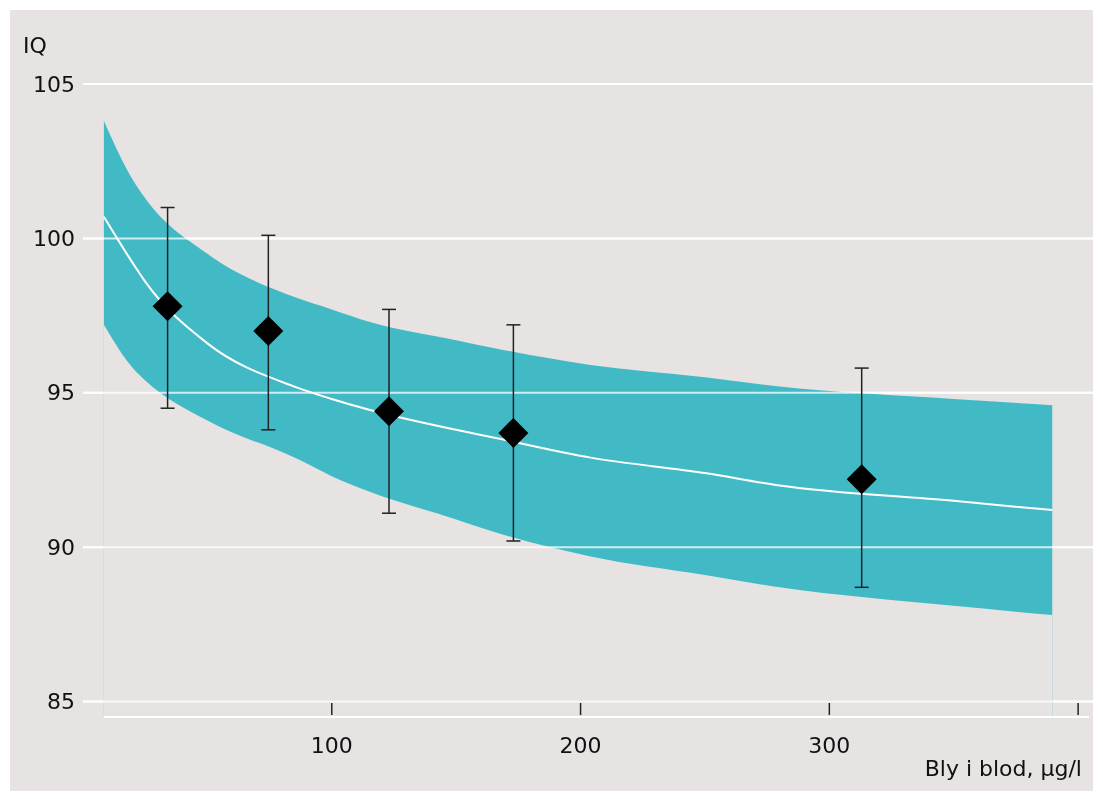 The image size is (1103, 799). What do you see at coordinates (35, 45) in the screenshot?
I see `y-axis-title: IQ` at bounding box center [35, 45].